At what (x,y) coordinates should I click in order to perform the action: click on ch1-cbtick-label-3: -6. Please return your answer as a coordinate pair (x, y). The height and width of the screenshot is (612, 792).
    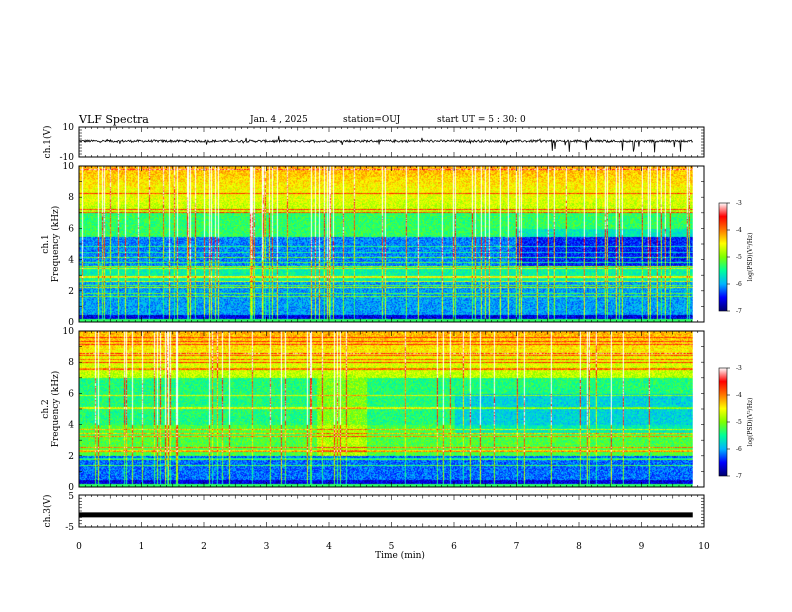
    Looking at the image, I should click on (739, 284).